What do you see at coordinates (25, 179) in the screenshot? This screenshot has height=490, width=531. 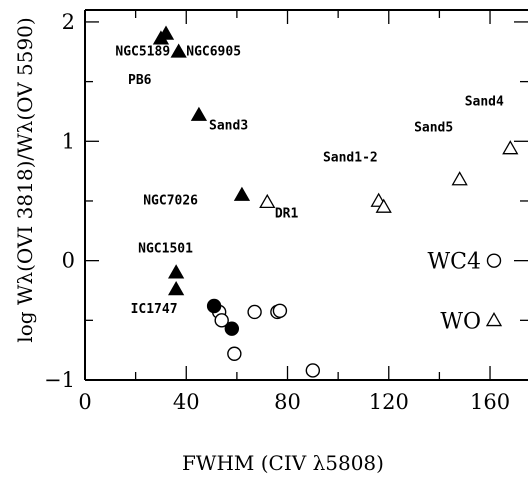 I see `y-axis-label: log Wλ(OVI 3818)/Wλ(OV 5590)` at bounding box center [25, 179].